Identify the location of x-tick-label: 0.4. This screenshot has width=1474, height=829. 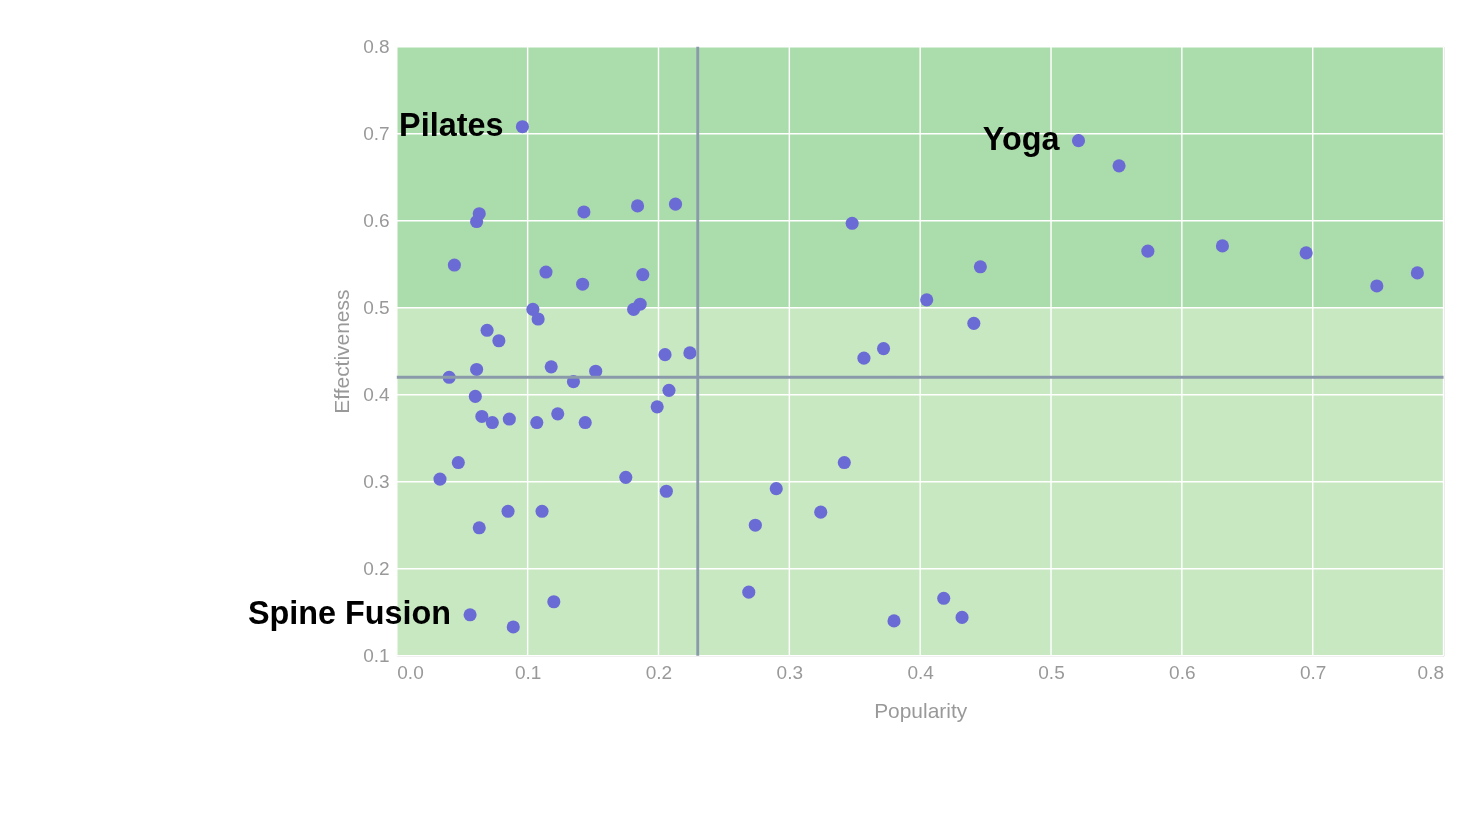
(921, 673).